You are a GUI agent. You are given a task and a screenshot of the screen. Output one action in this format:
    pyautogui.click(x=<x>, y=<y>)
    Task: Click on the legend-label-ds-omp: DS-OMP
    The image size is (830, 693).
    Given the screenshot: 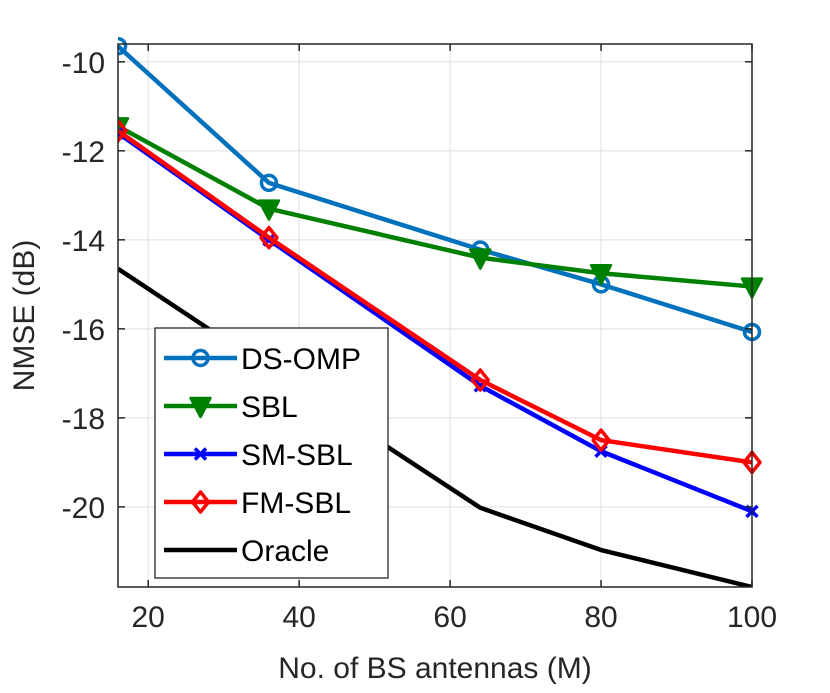 What is the action you would take?
    pyautogui.click(x=301, y=359)
    